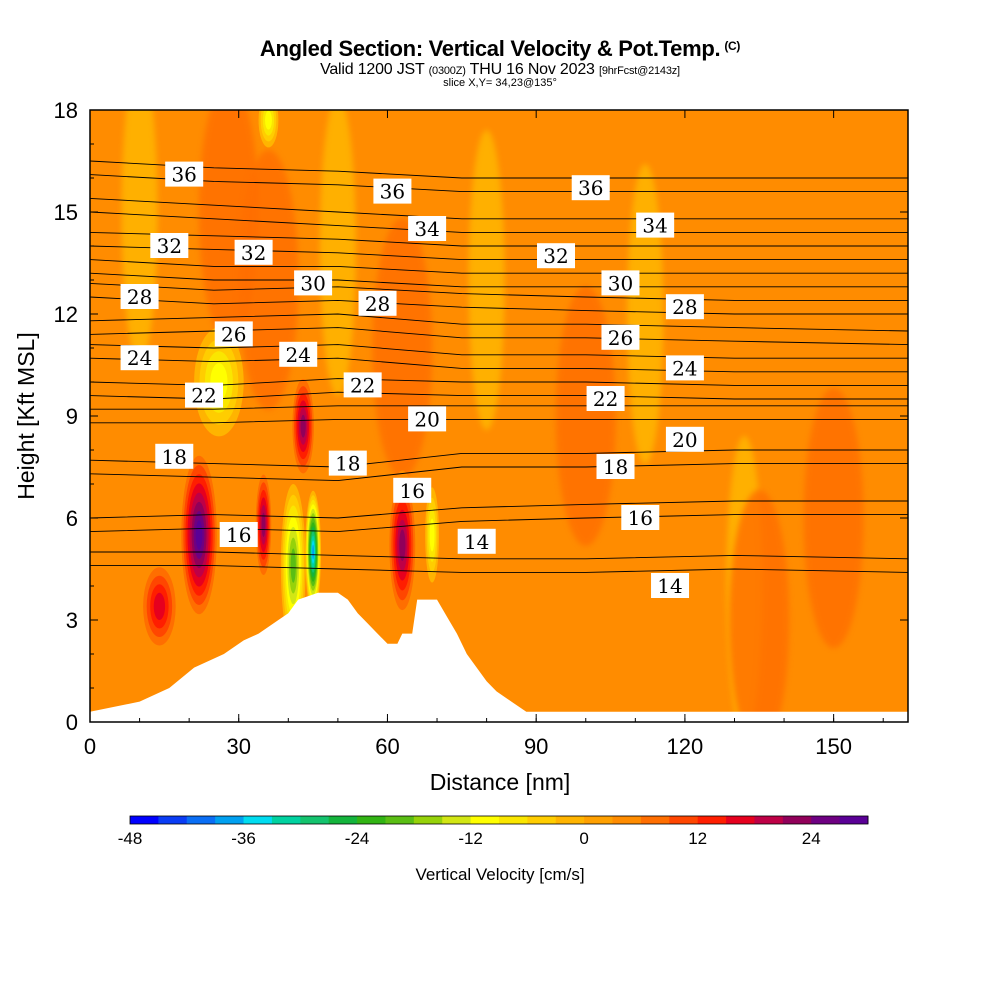  Describe the element at coordinates (532, 69) in the screenshot. I see `subtitle-date: THU 16 Nov 2023` at that location.